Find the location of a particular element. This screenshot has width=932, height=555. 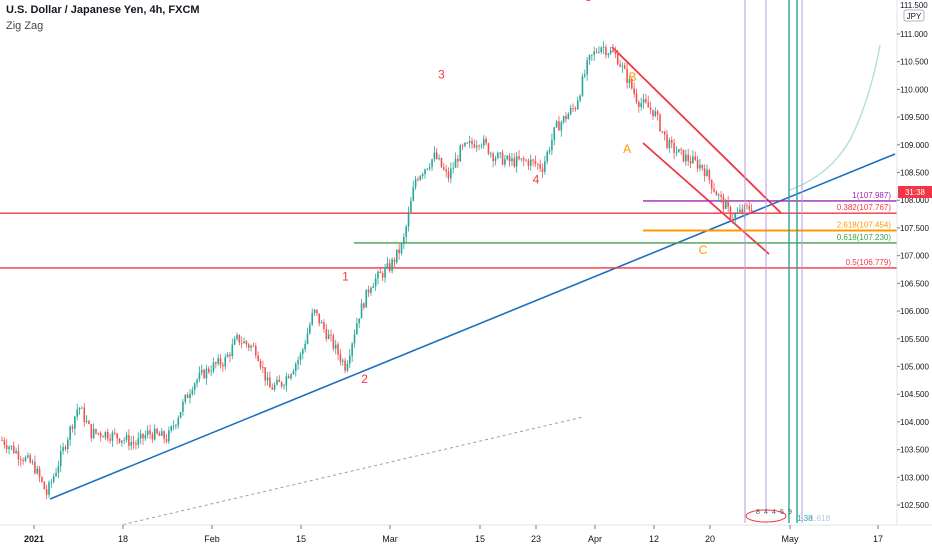

wave-label-3: 3 is located at coordinates (441, 74).